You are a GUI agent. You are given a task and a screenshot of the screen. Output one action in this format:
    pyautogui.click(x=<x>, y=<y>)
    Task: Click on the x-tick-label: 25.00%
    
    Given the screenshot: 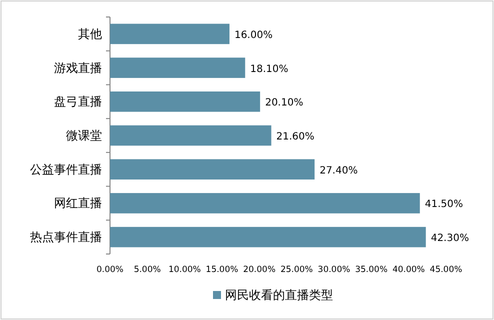 What is the action you would take?
    pyautogui.click(x=296, y=270)
    